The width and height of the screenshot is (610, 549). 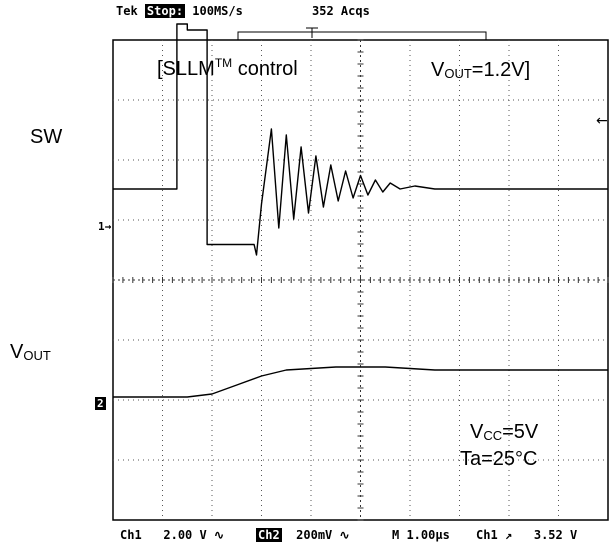 What do you see at coordinates (602, 121) in the screenshot?
I see `trigger-level-arrow-icon: ←` at bounding box center [602, 121].